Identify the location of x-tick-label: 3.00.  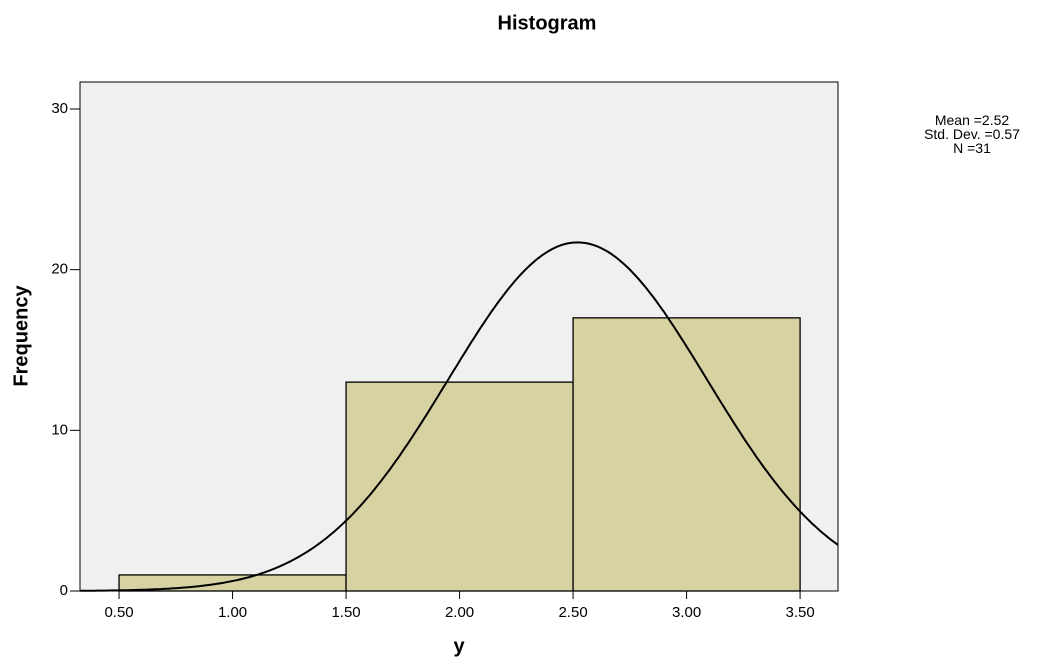
(686, 612).